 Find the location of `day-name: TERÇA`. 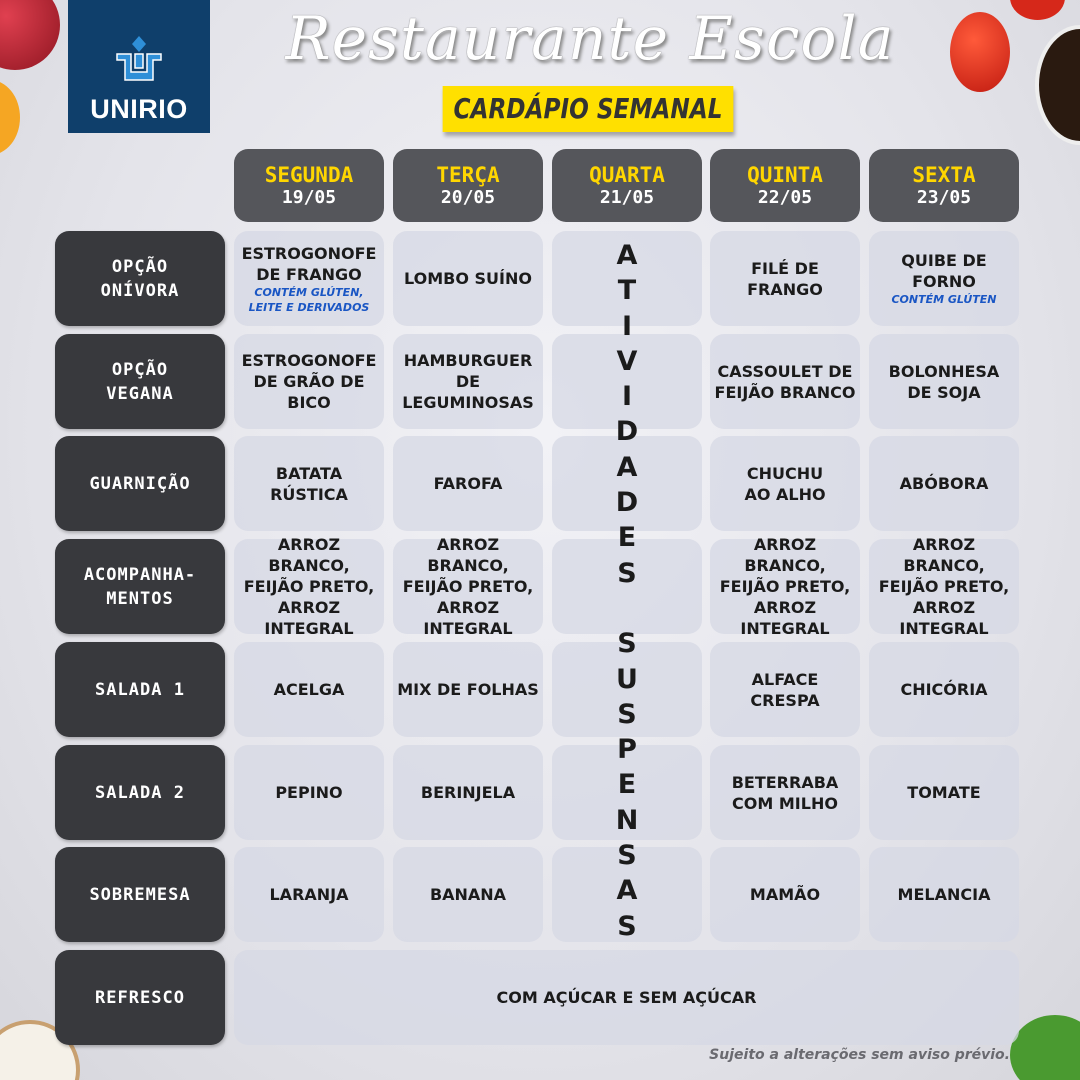

day-name: TERÇA is located at coordinates (468, 174).